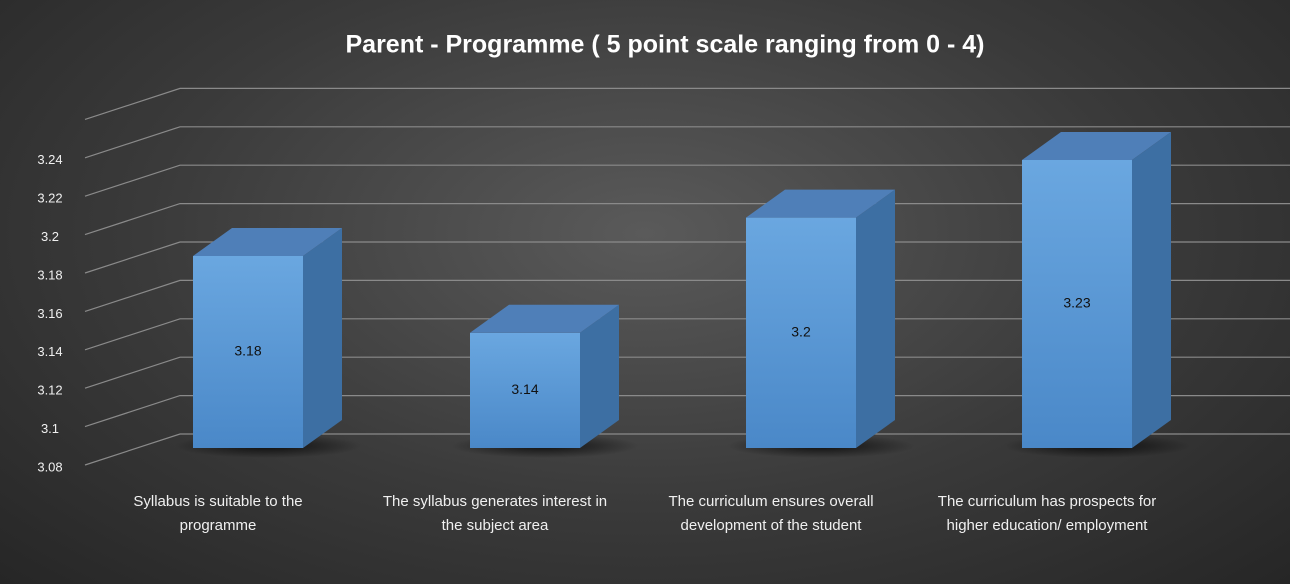 This screenshot has width=1290, height=584. What do you see at coordinates (218, 513) in the screenshot?
I see `x-tick-label: Syllabus is suitable to the programme` at bounding box center [218, 513].